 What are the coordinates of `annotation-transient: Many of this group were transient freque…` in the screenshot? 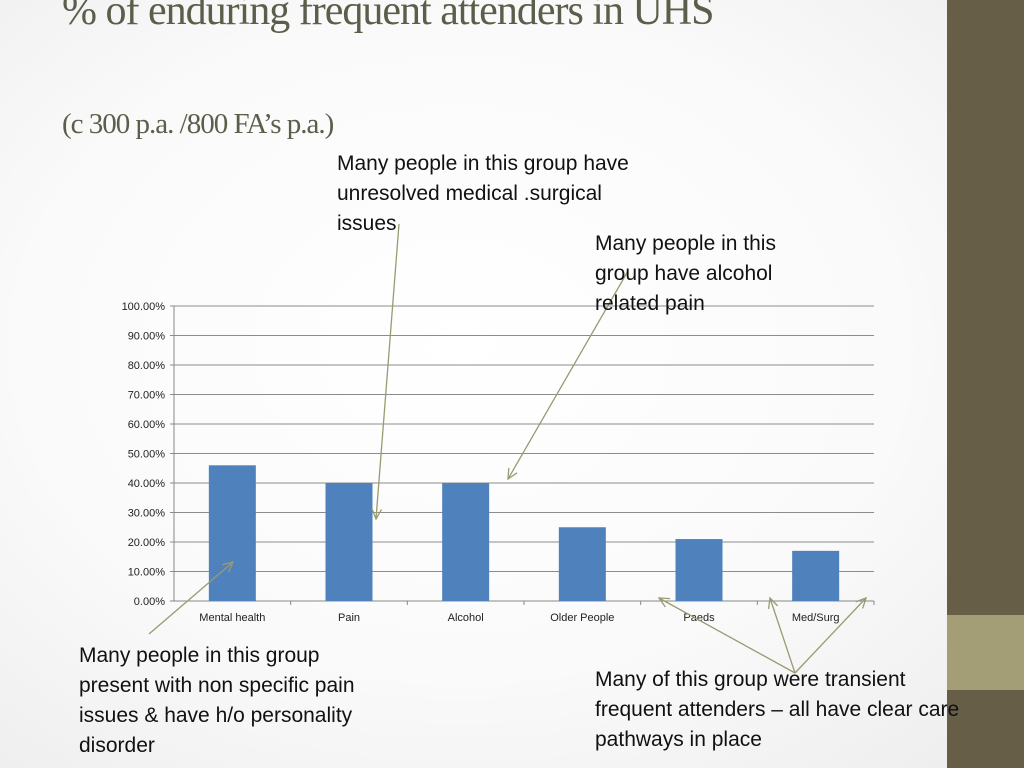 It's located at (777, 709).